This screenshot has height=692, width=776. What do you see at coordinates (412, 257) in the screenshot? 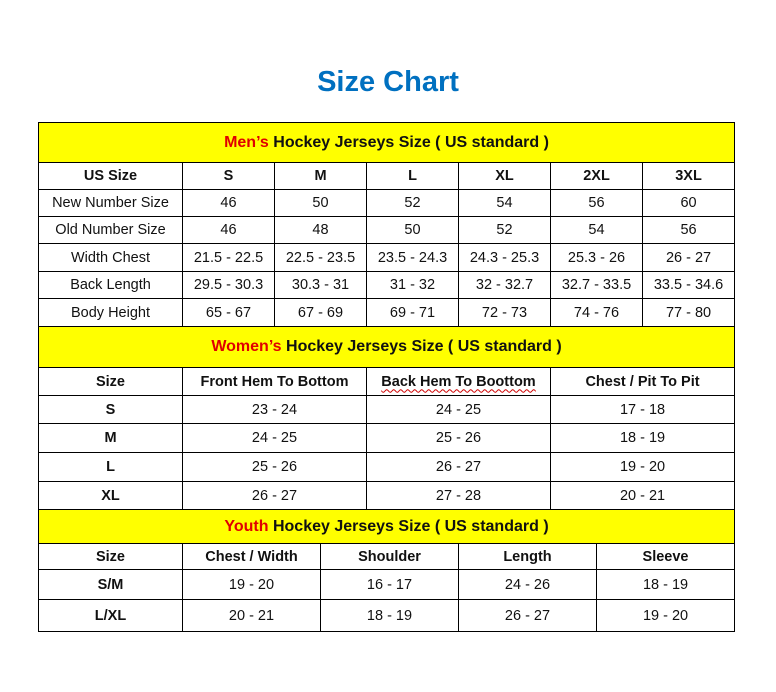
I see `table-cell: 23.5 - 24.3` at bounding box center [412, 257].